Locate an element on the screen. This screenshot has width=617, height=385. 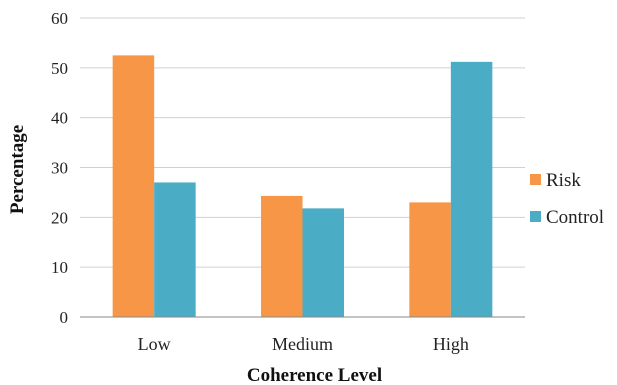
bar-risk-high is located at coordinates (430, 259).